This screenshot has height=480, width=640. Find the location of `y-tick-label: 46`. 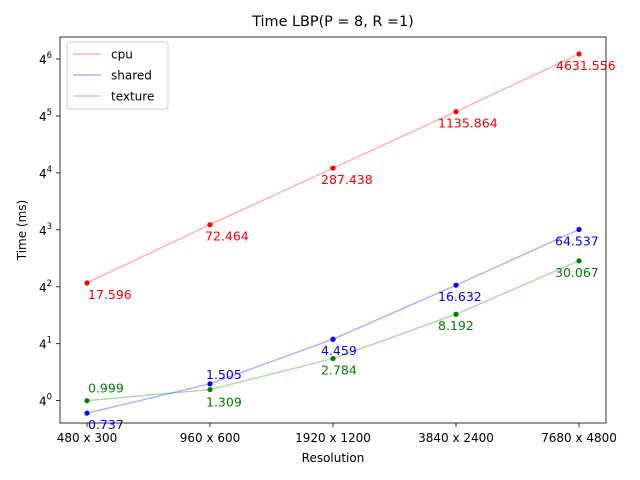

y-tick-label: 46 is located at coordinates (45, 59).